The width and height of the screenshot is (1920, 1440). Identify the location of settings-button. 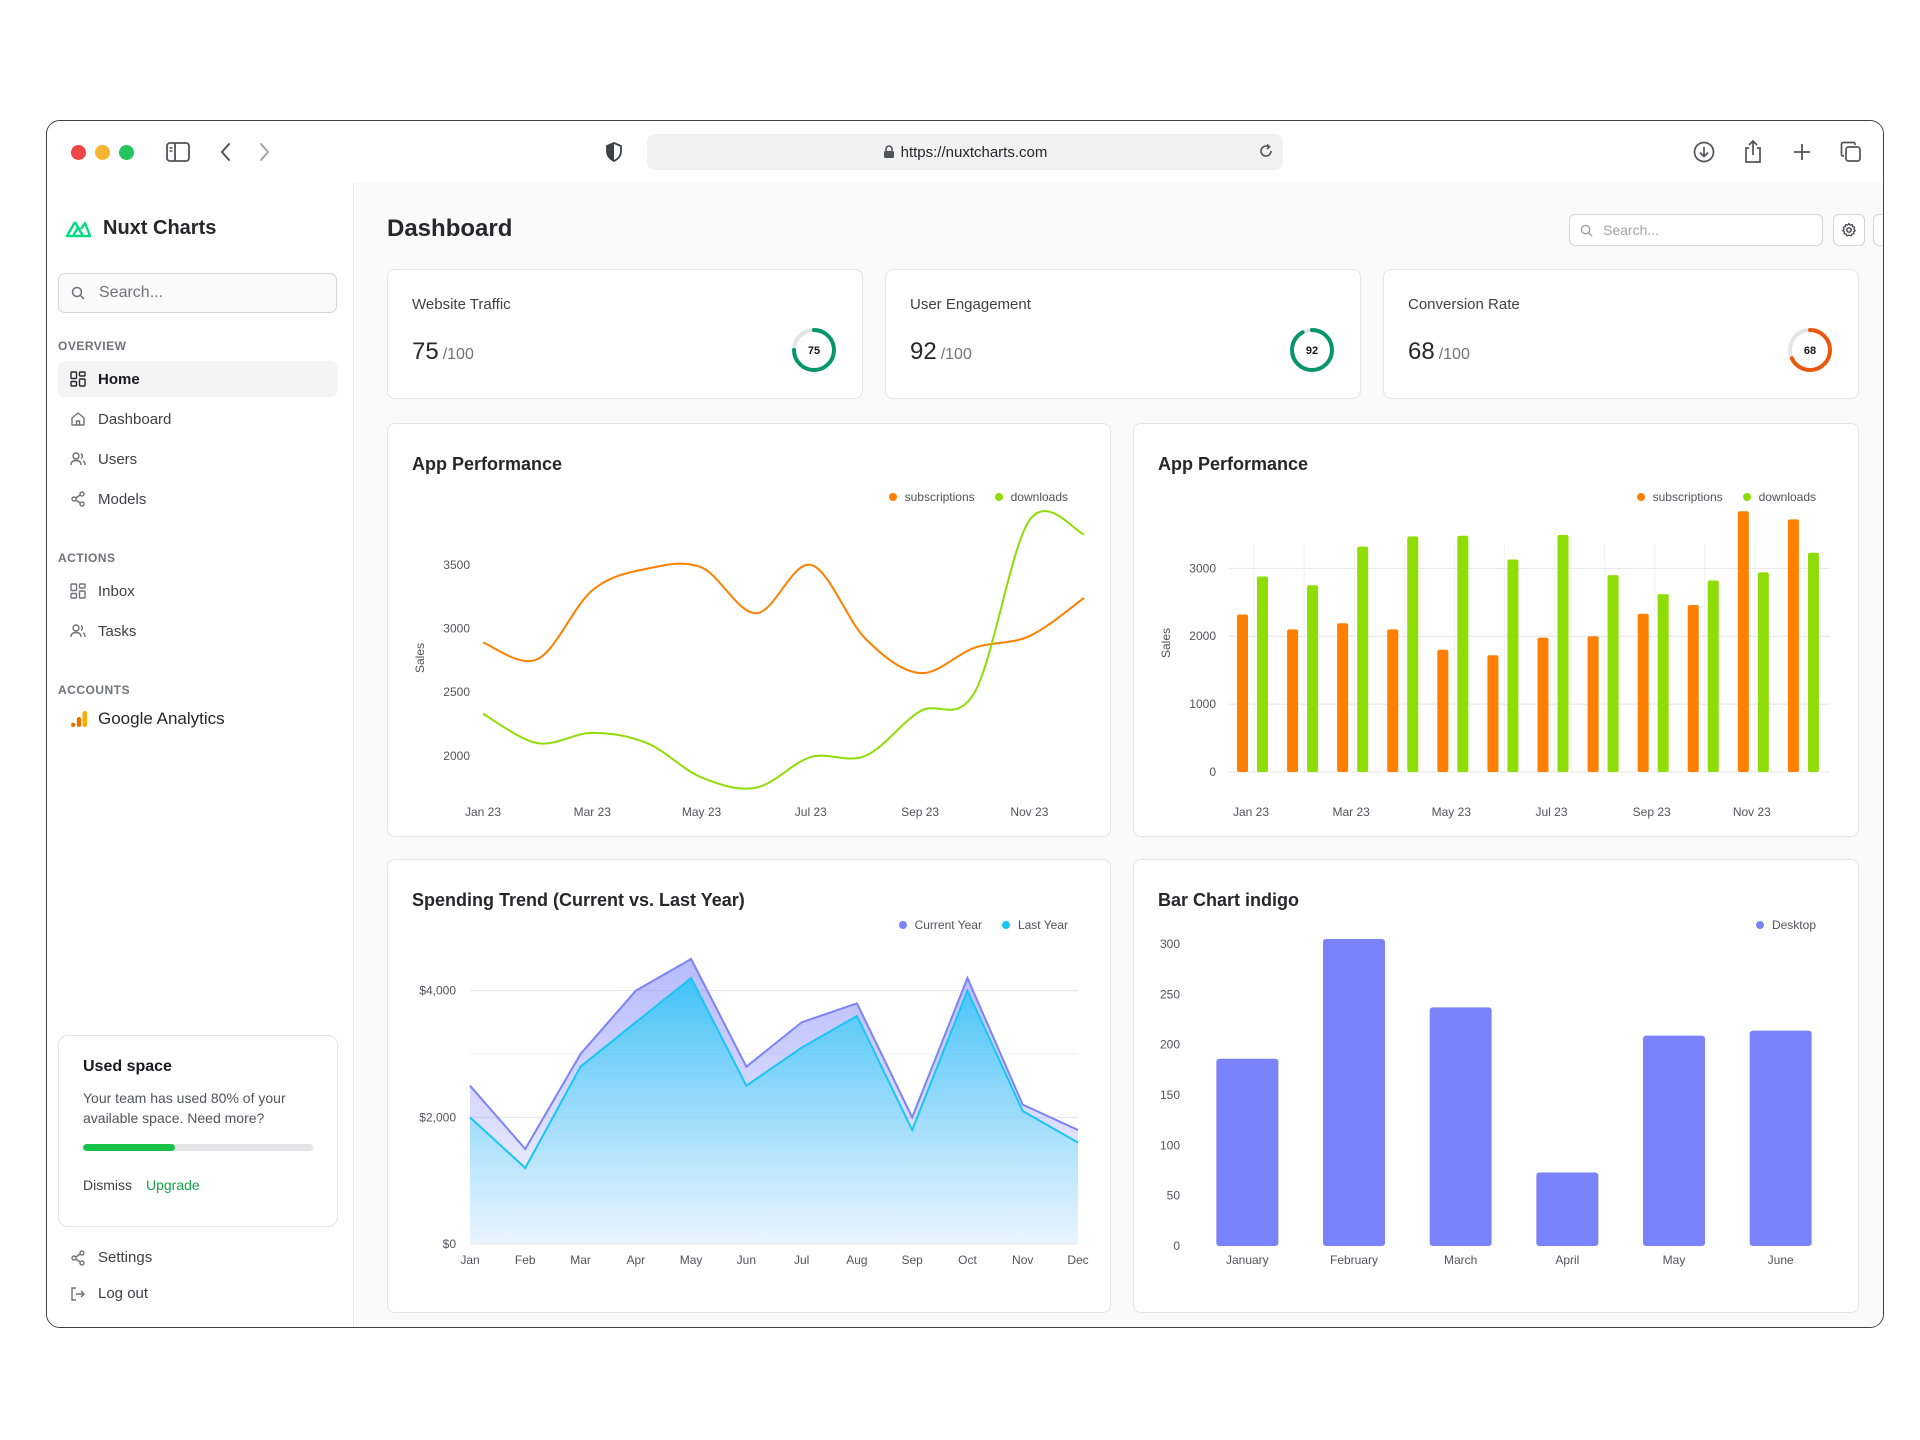
(1849, 230).